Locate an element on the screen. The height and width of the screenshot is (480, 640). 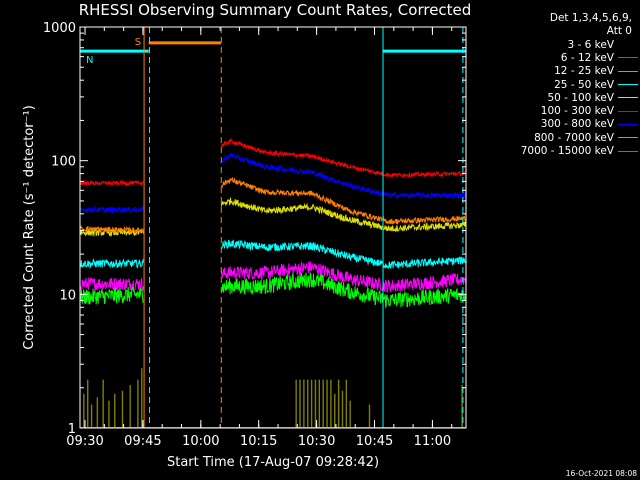
series-line-300-800-kev is located at coordinates (273, 183).